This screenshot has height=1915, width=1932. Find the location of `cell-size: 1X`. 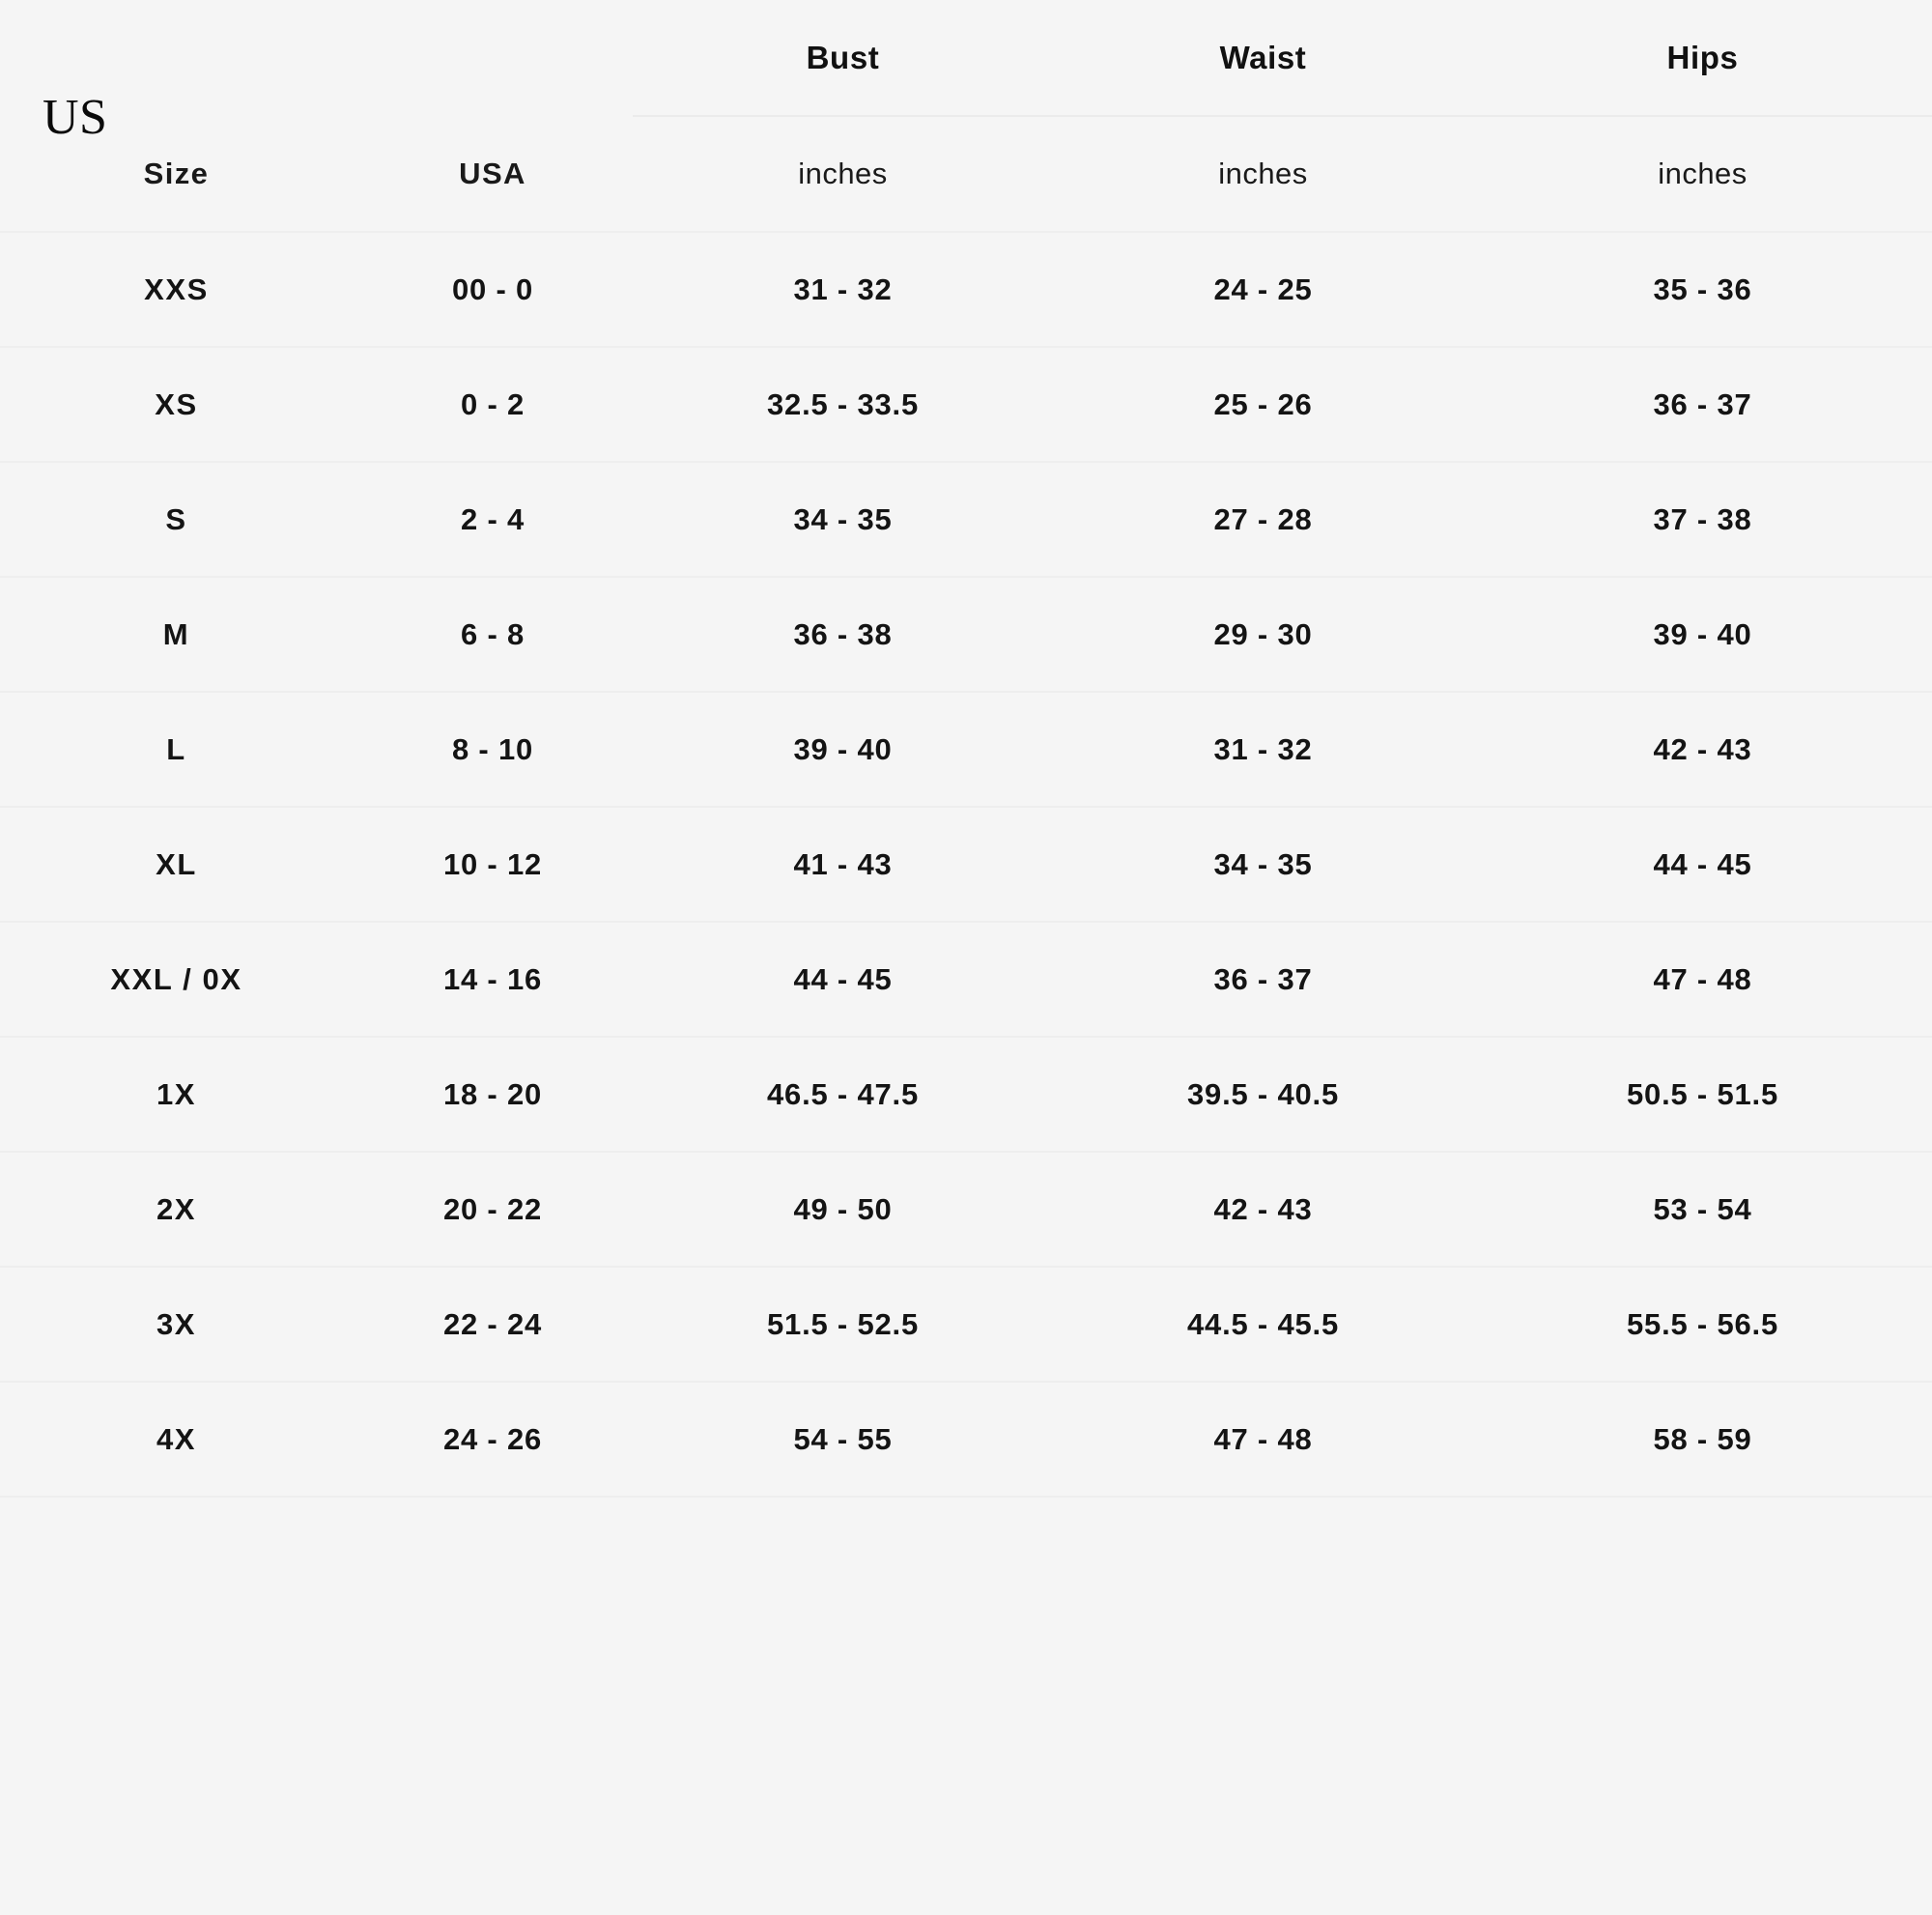

cell-size: 1X is located at coordinates (176, 1095).